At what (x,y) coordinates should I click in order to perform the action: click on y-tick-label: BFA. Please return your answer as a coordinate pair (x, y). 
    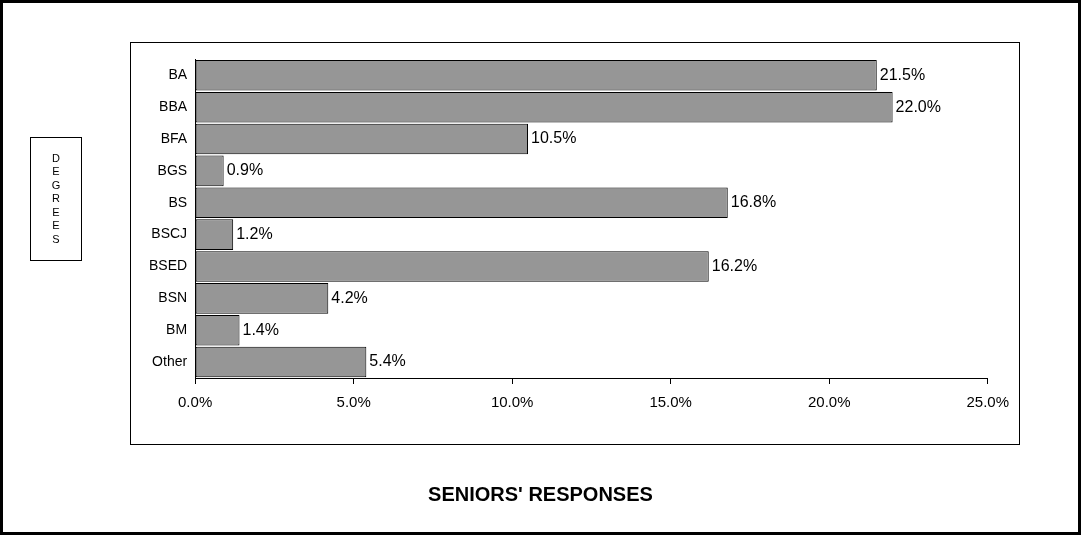
    Looking at the image, I should click on (174, 137).